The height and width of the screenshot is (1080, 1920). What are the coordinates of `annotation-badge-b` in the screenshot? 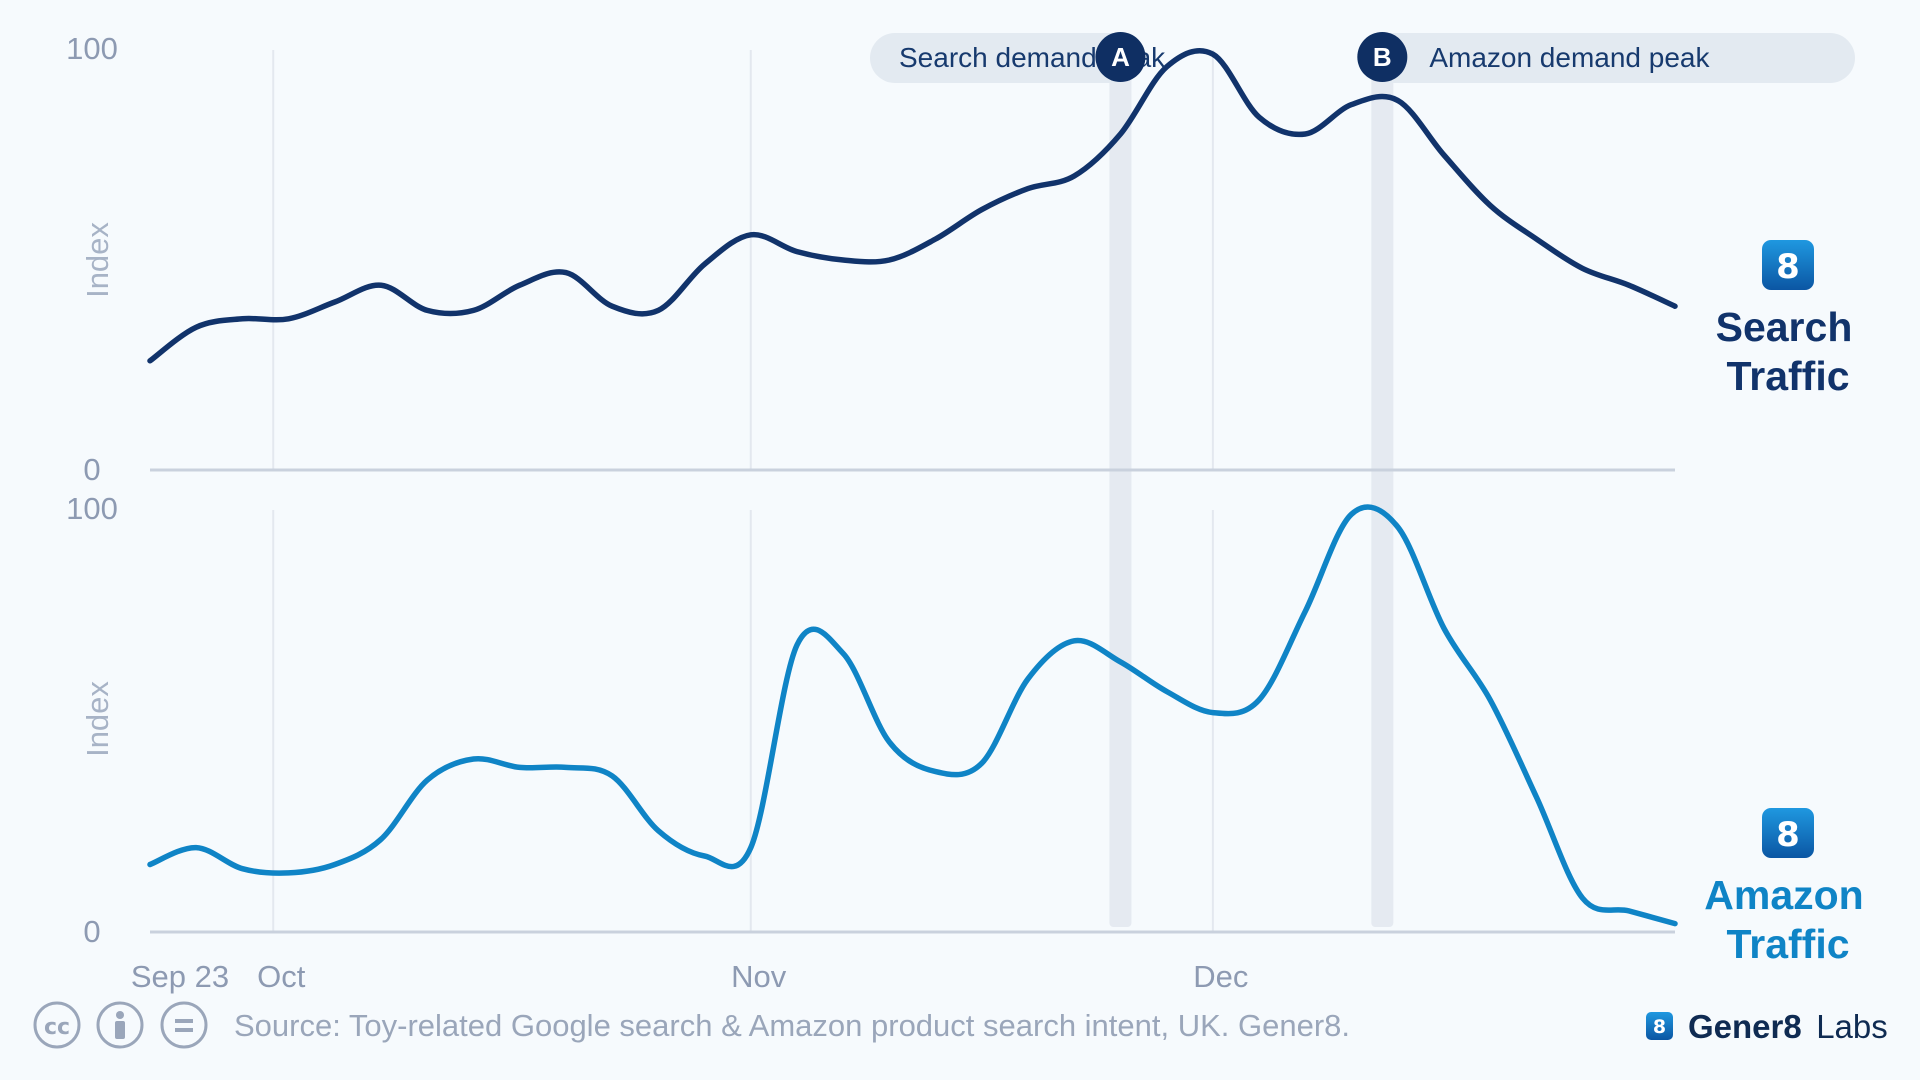 It's located at (1382, 57).